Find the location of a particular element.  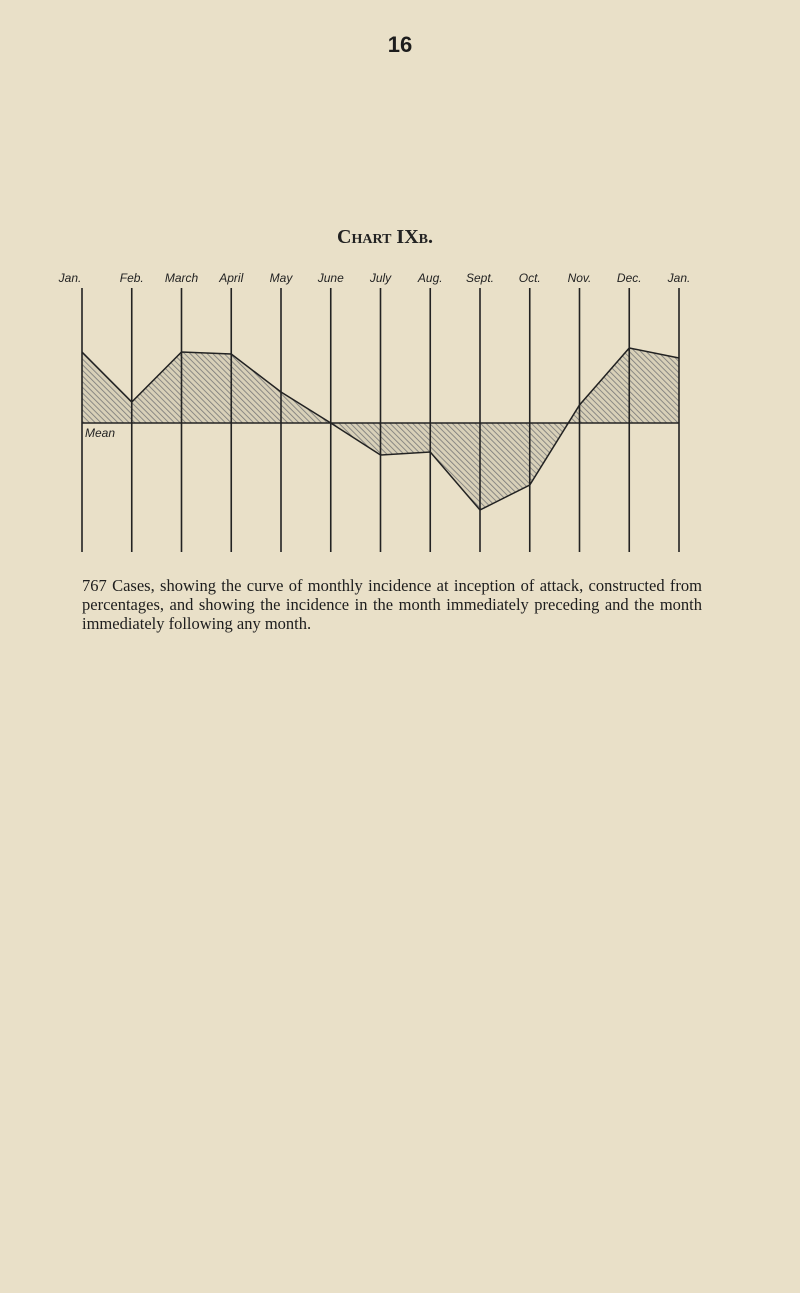

mean-label: Mean is located at coordinates (100, 433).